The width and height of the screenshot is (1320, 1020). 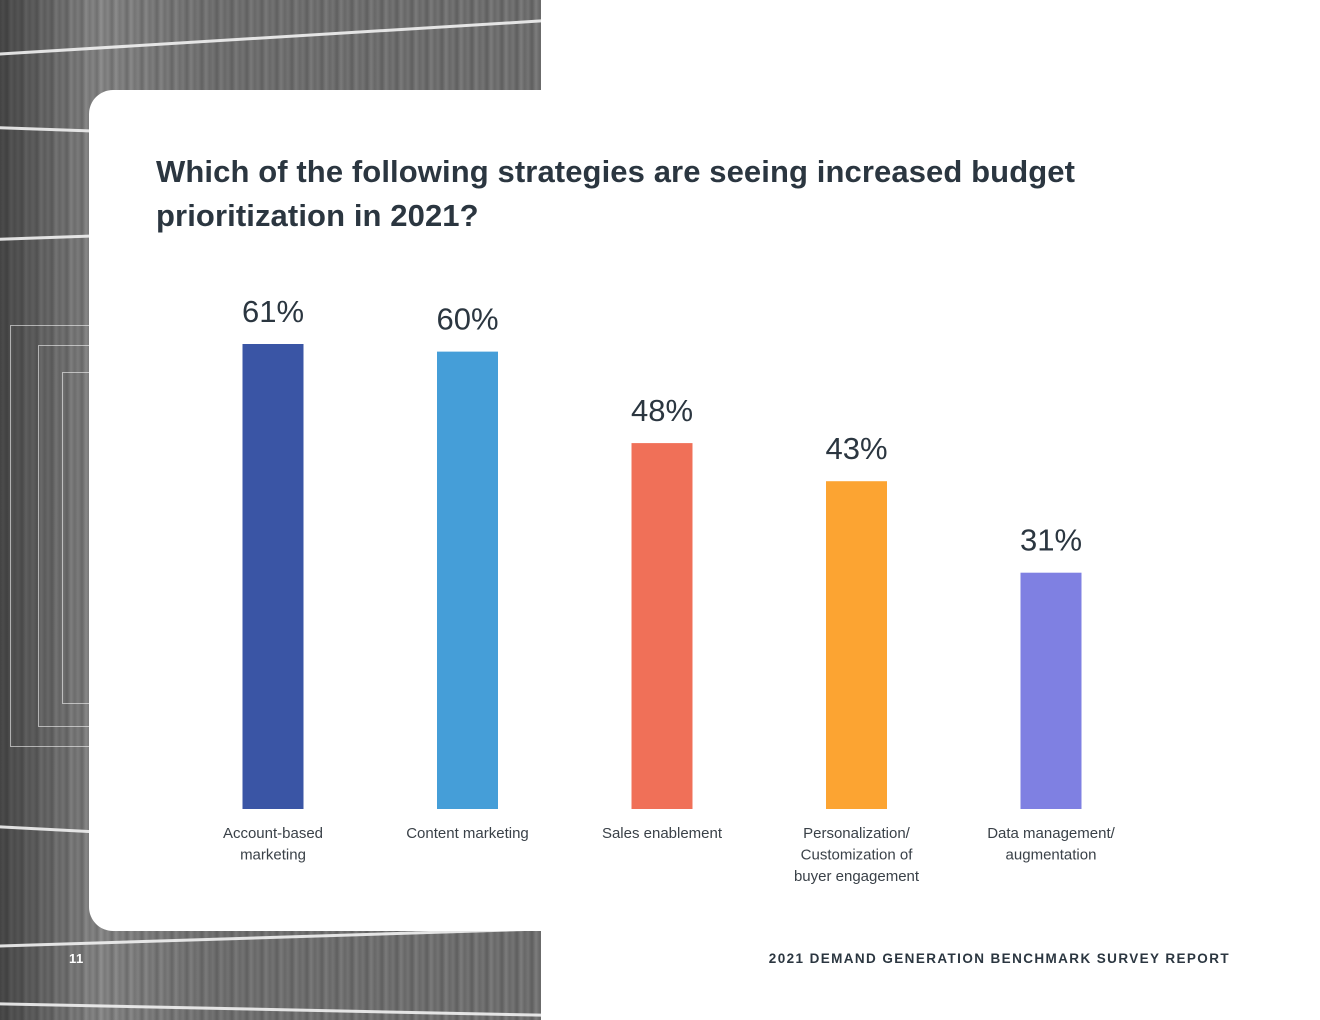 I want to click on category-label-line: Account-based, so click(x=273, y=833).